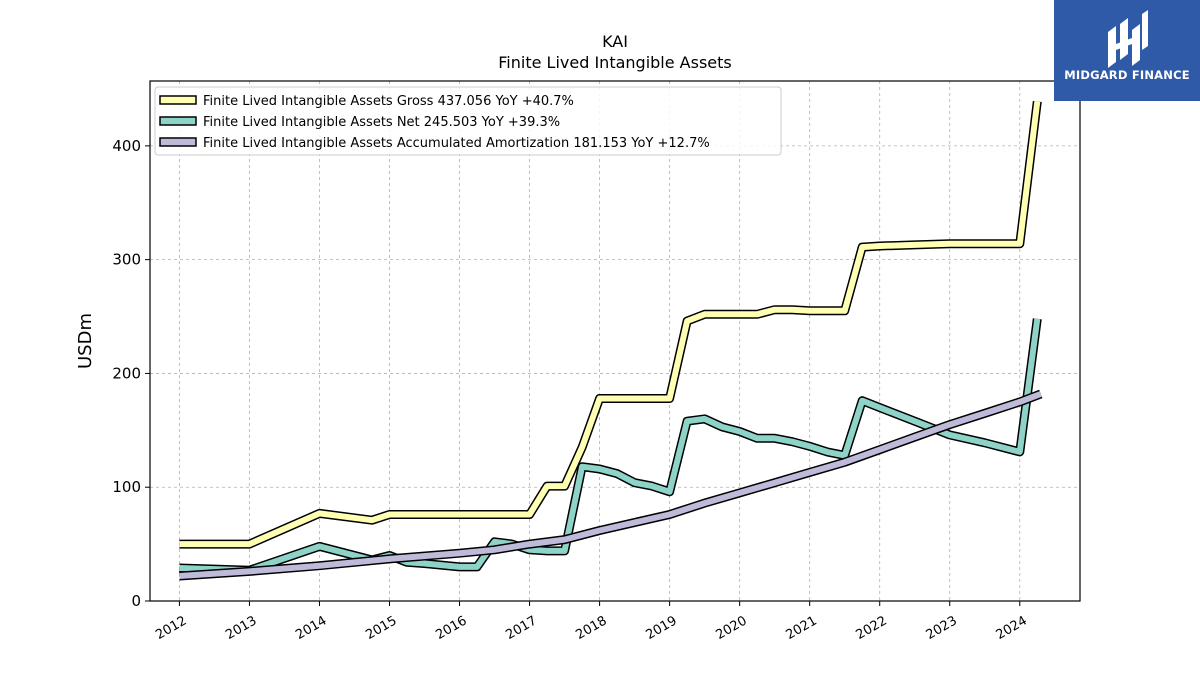 This screenshot has height=675, width=1200. What do you see at coordinates (591, 628) in the screenshot?
I see `x-tick-label: 2018` at bounding box center [591, 628].